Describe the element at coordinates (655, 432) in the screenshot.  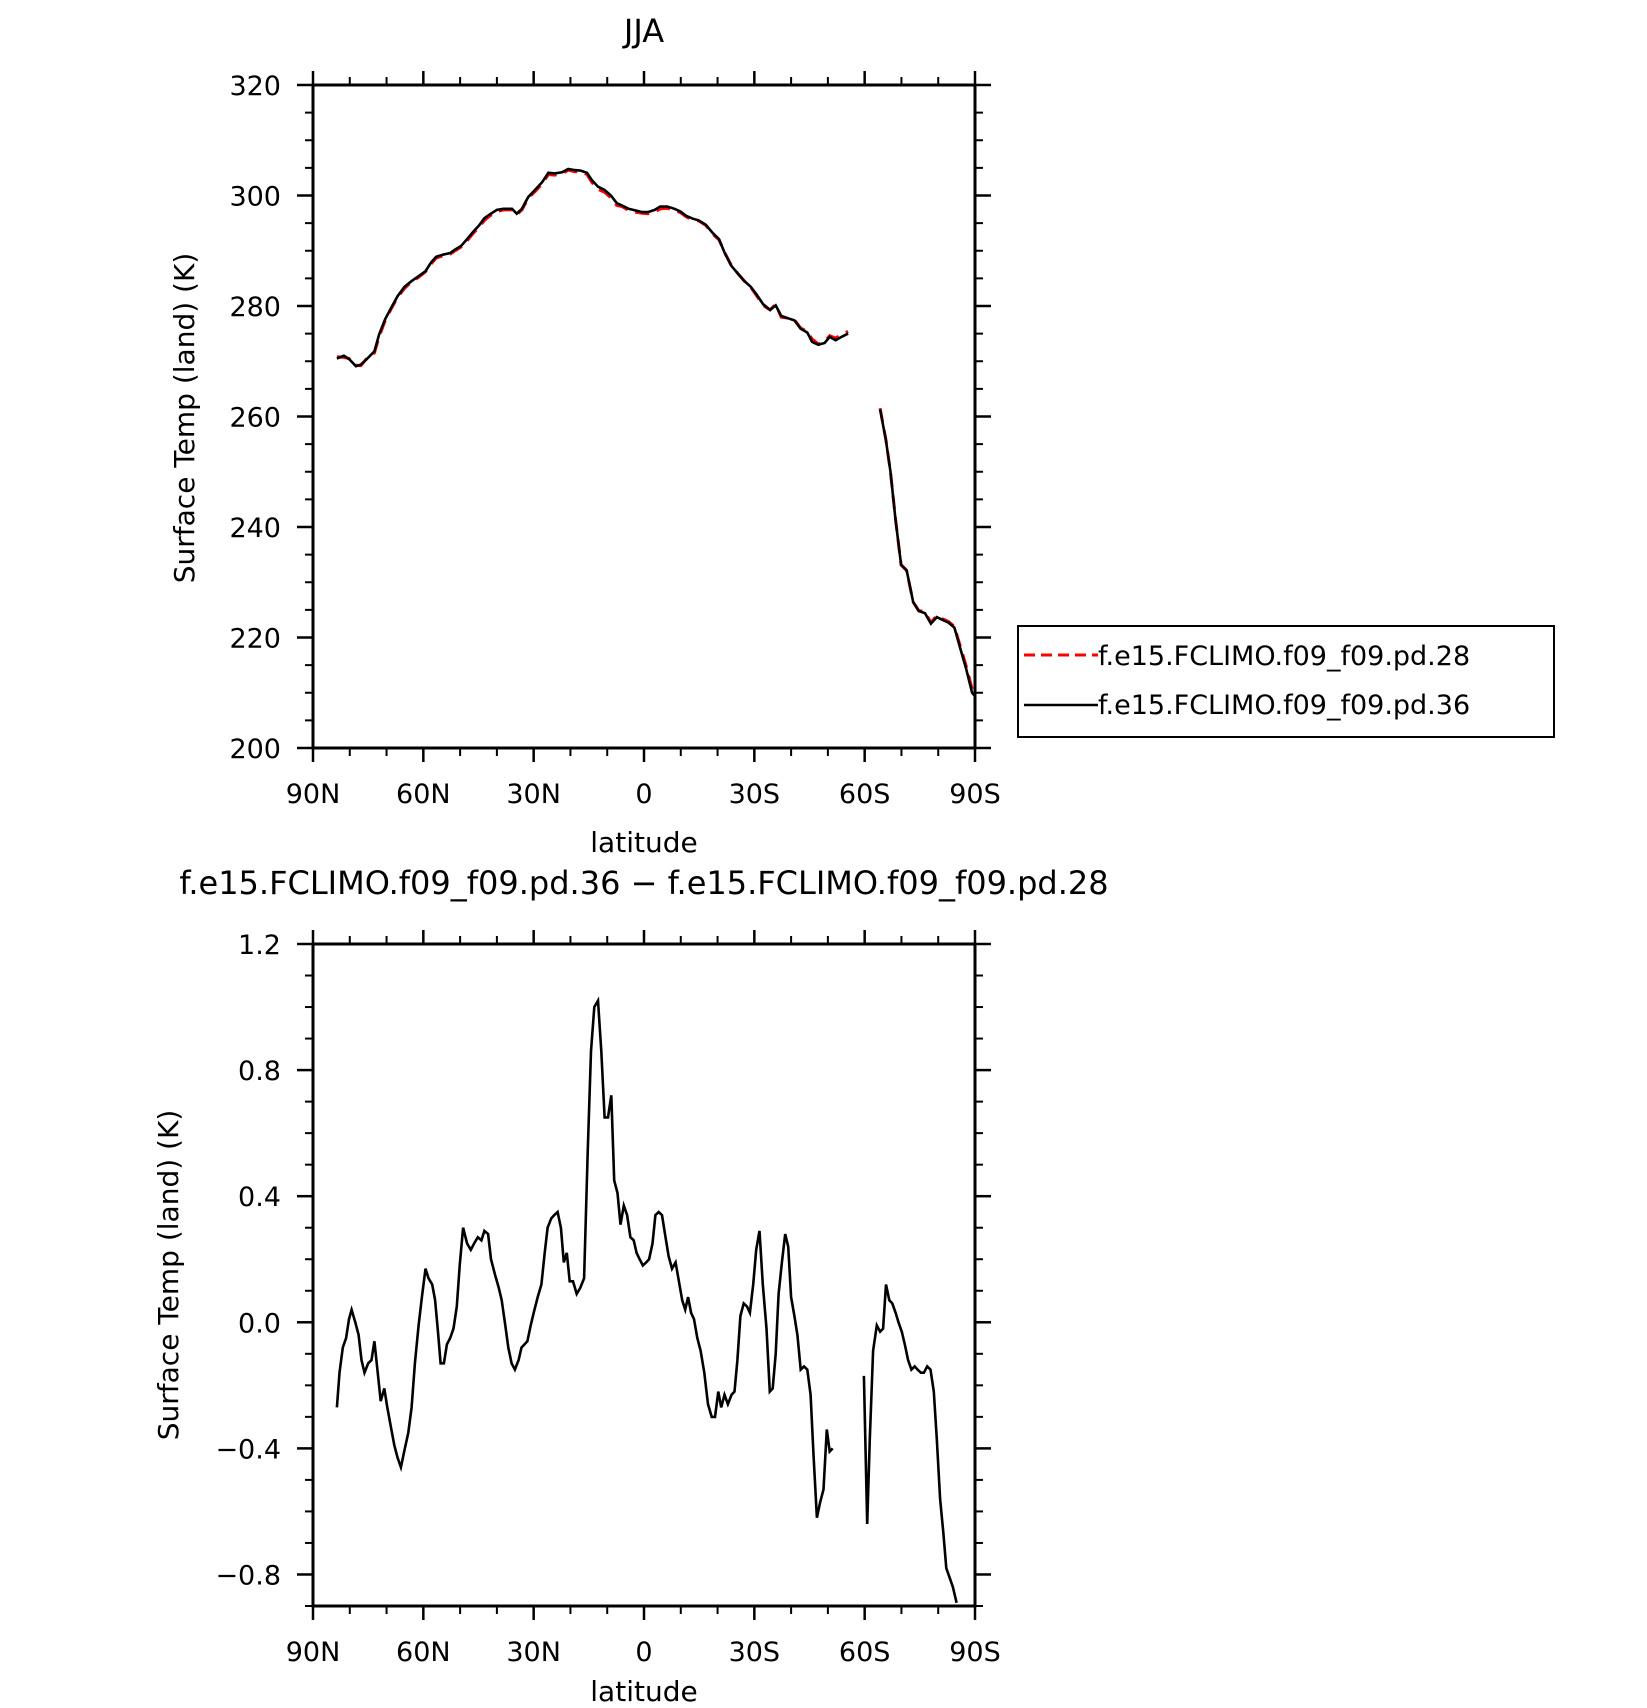
I see `top-series-lines` at that location.